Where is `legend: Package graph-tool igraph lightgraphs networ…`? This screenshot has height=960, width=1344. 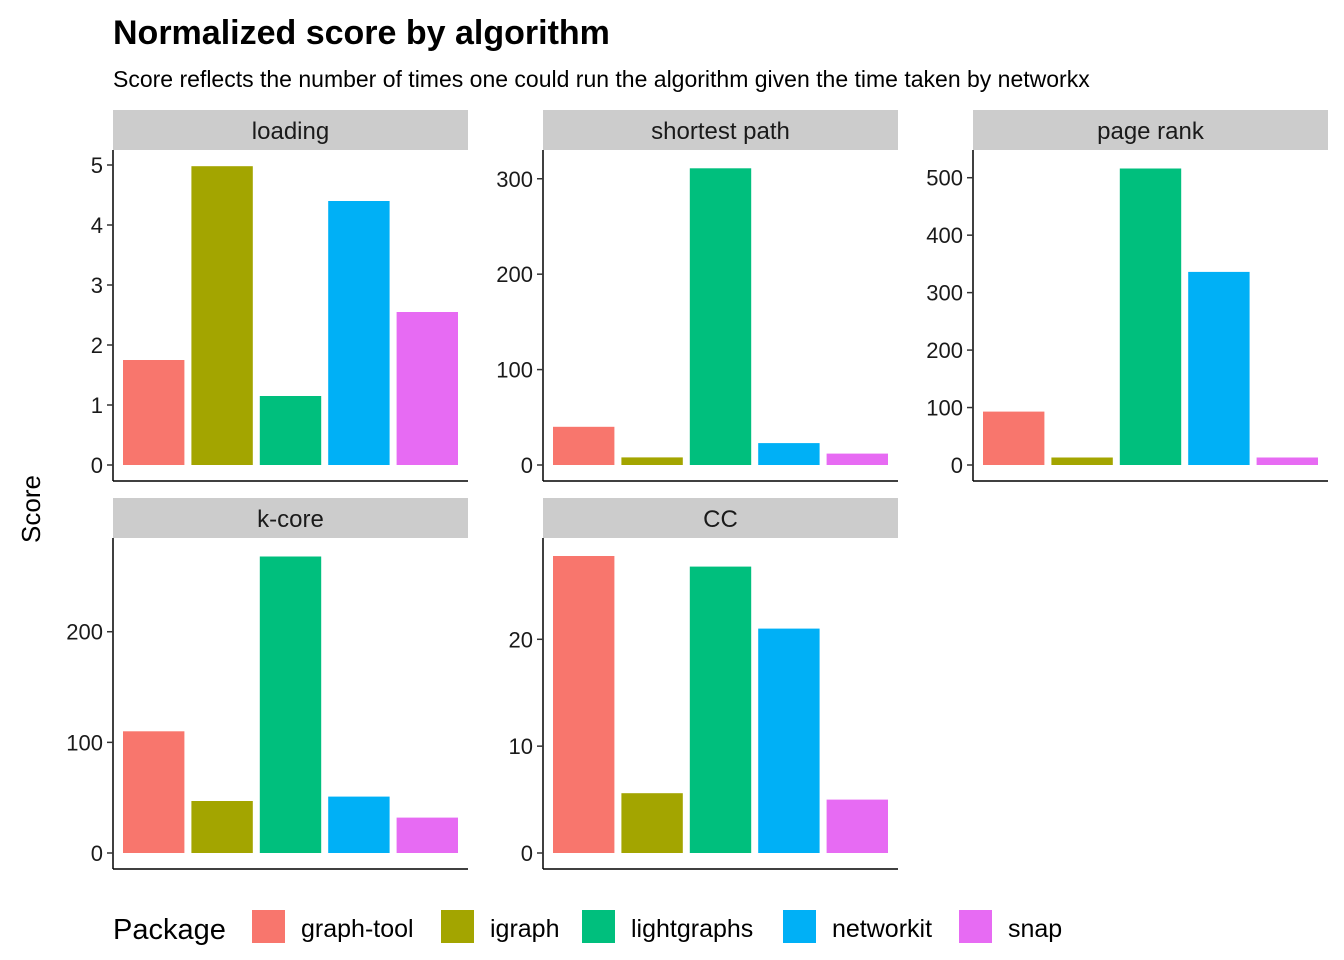 legend: Package graph-tool igraph lightgraphs networ… is located at coordinates (587, 928).